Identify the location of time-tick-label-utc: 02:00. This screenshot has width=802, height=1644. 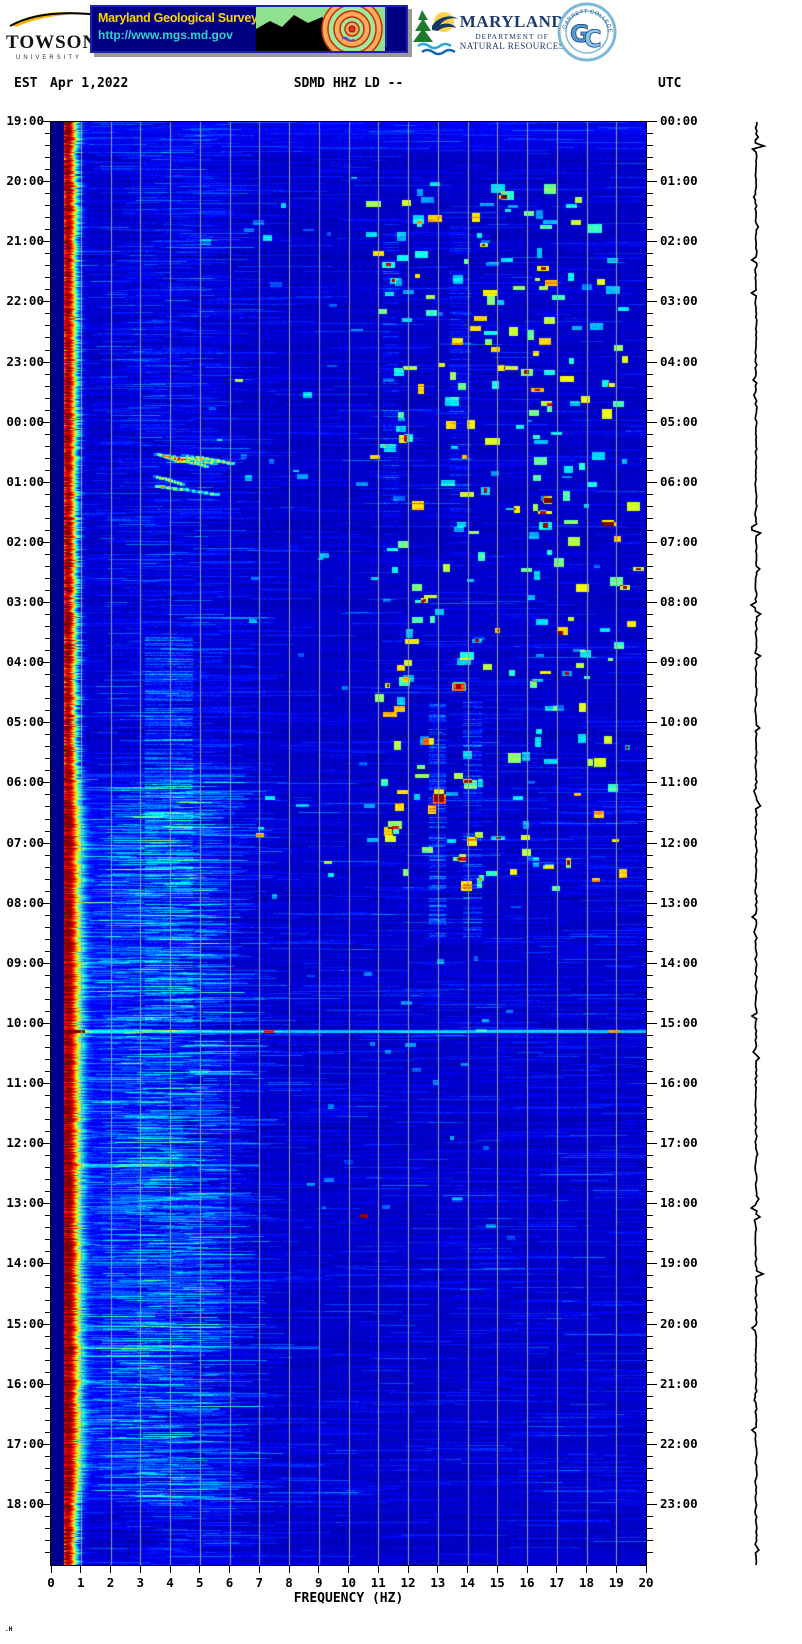
(679, 241).